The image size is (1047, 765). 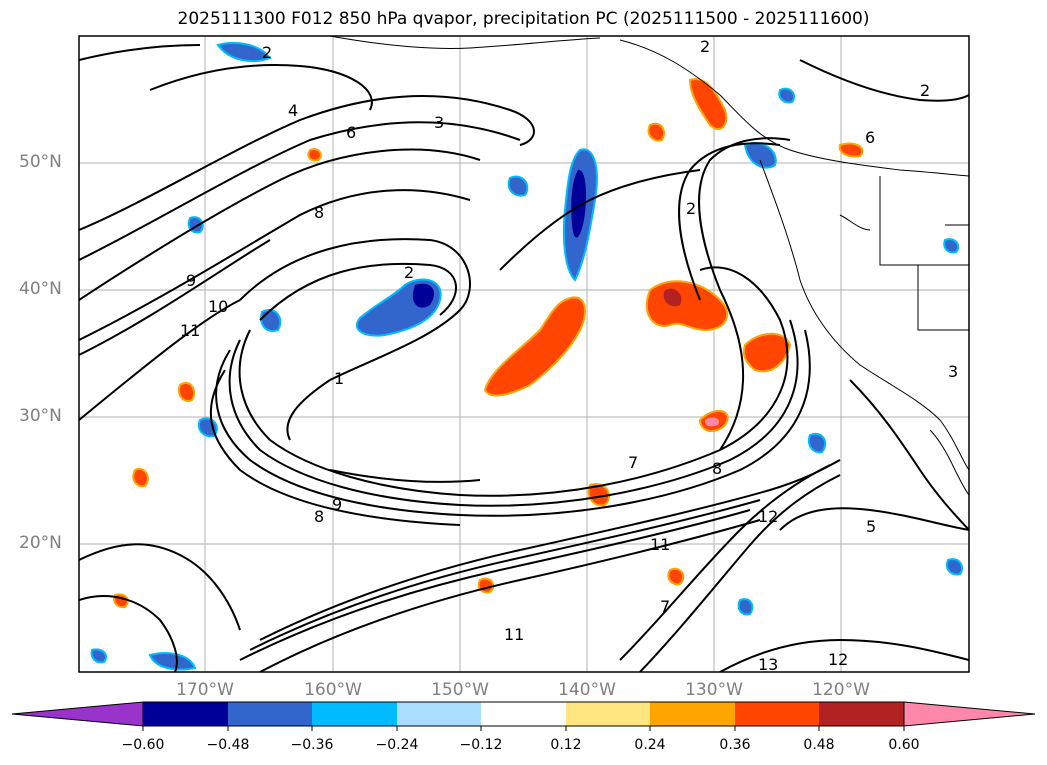 What do you see at coordinates (714, 690) in the screenshot?
I see `lon-label-130w: 130°W` at bounding box center [714, 690].